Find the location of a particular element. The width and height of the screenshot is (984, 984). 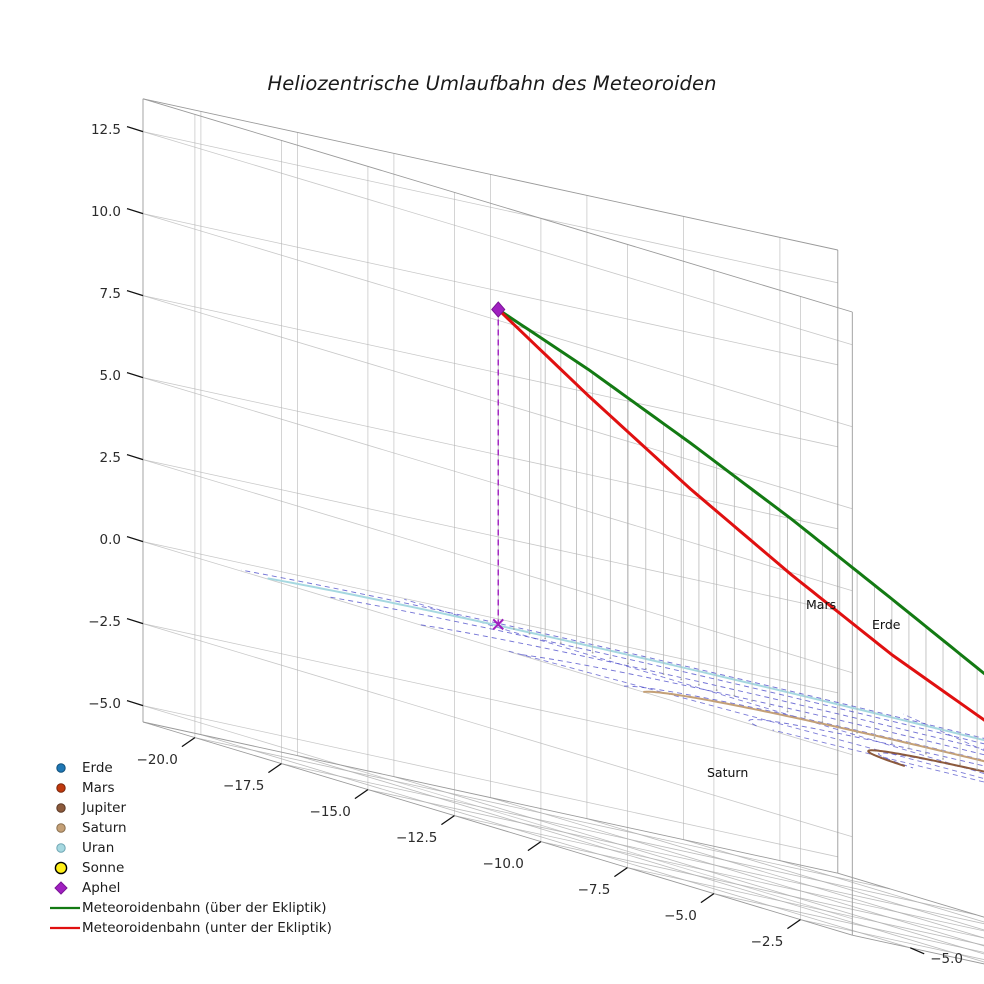

legend-item-erde: Erde is located at coordinates (198, 768).